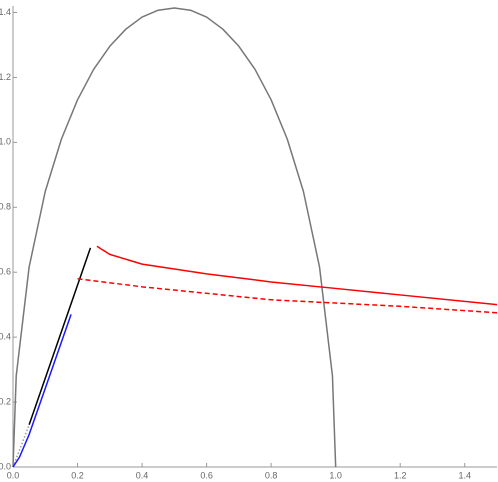  Describe the element at coordinates (5, 207) in the screenshot. I see `y-tick-label: 0.8` at that location.